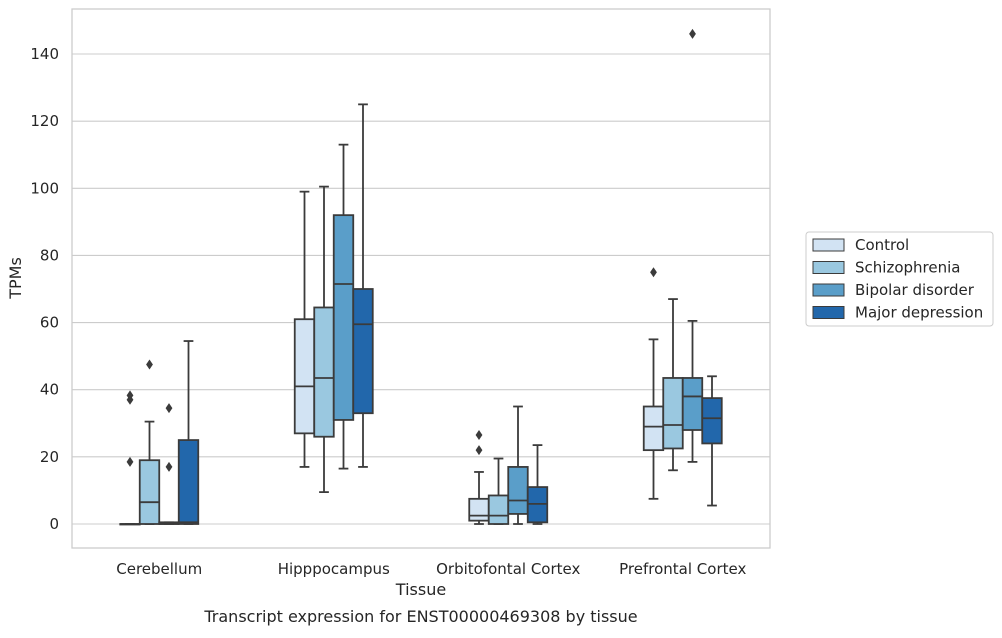 Image resolution: width=1002 pixels, height=638 pixels. What do you see at coordinates (508, 569) in the screenshot?
I see `x-tick-label: Orbitofontal Cortex` at bounding box center [508, 569].